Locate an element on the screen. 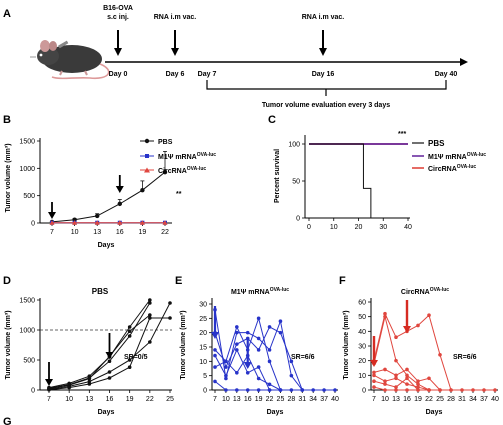  c-y-label: Percent survival is located at coordinates (277, 176).